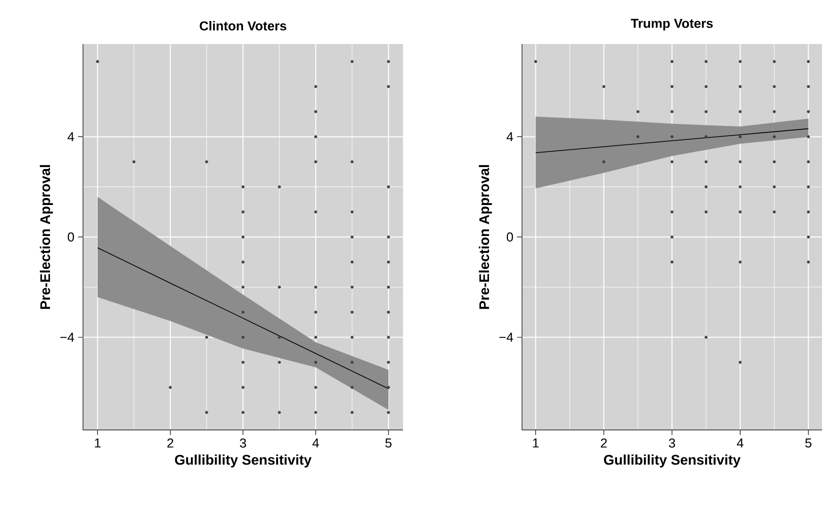 The image size is (832, 507). I want to click on line-series, so click(243, 318).